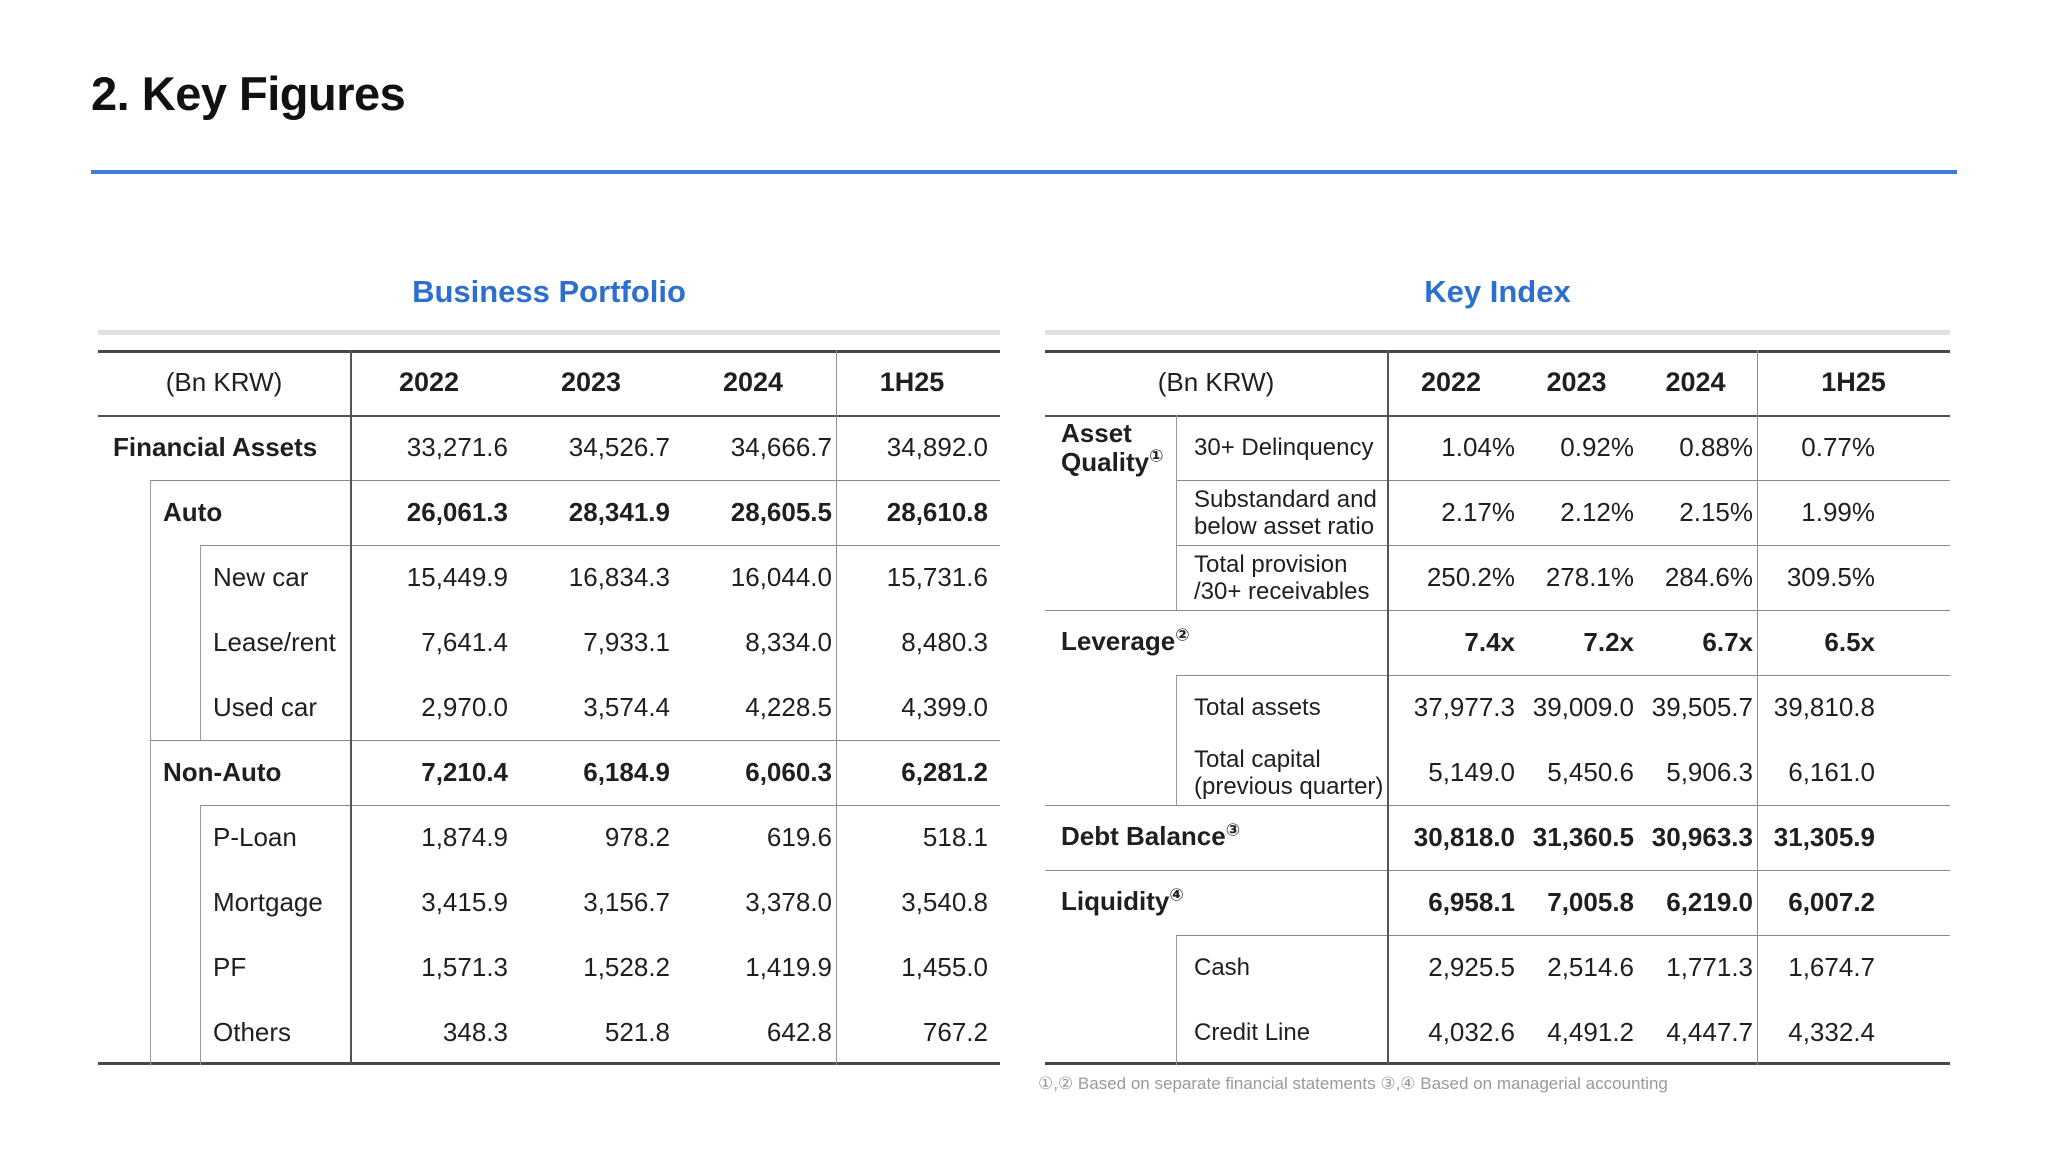 This screenshot has height=1154, width=2048. I want to click on year-header-1h25: 1H25, so click(1853, 382).